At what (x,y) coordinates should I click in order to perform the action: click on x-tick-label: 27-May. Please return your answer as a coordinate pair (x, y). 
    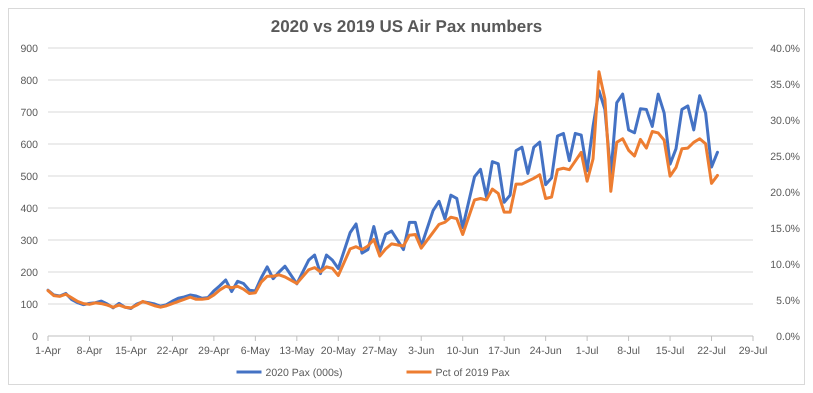
    Looking at the image, I should click on (380, 351).